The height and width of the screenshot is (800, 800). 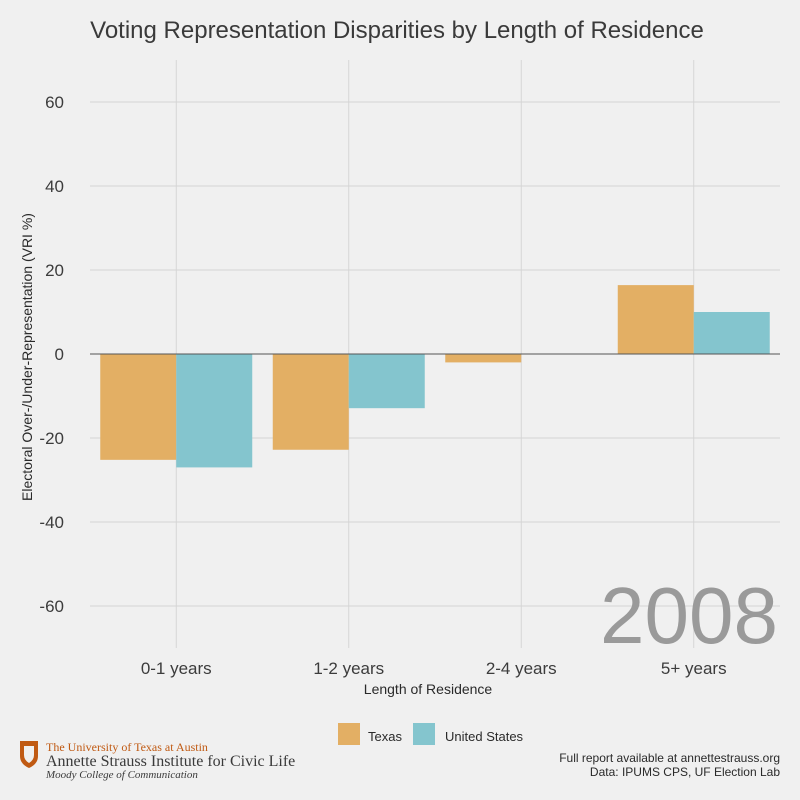 I want to click on x-tick-label: 2-4 years, so click(x=521, y=668).